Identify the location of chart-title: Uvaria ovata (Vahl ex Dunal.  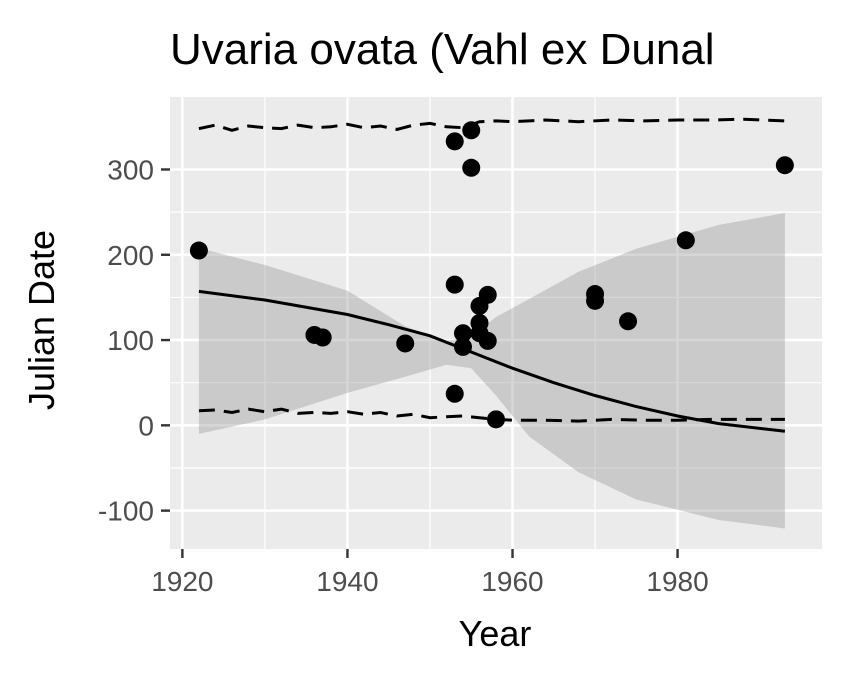
(442, 49).